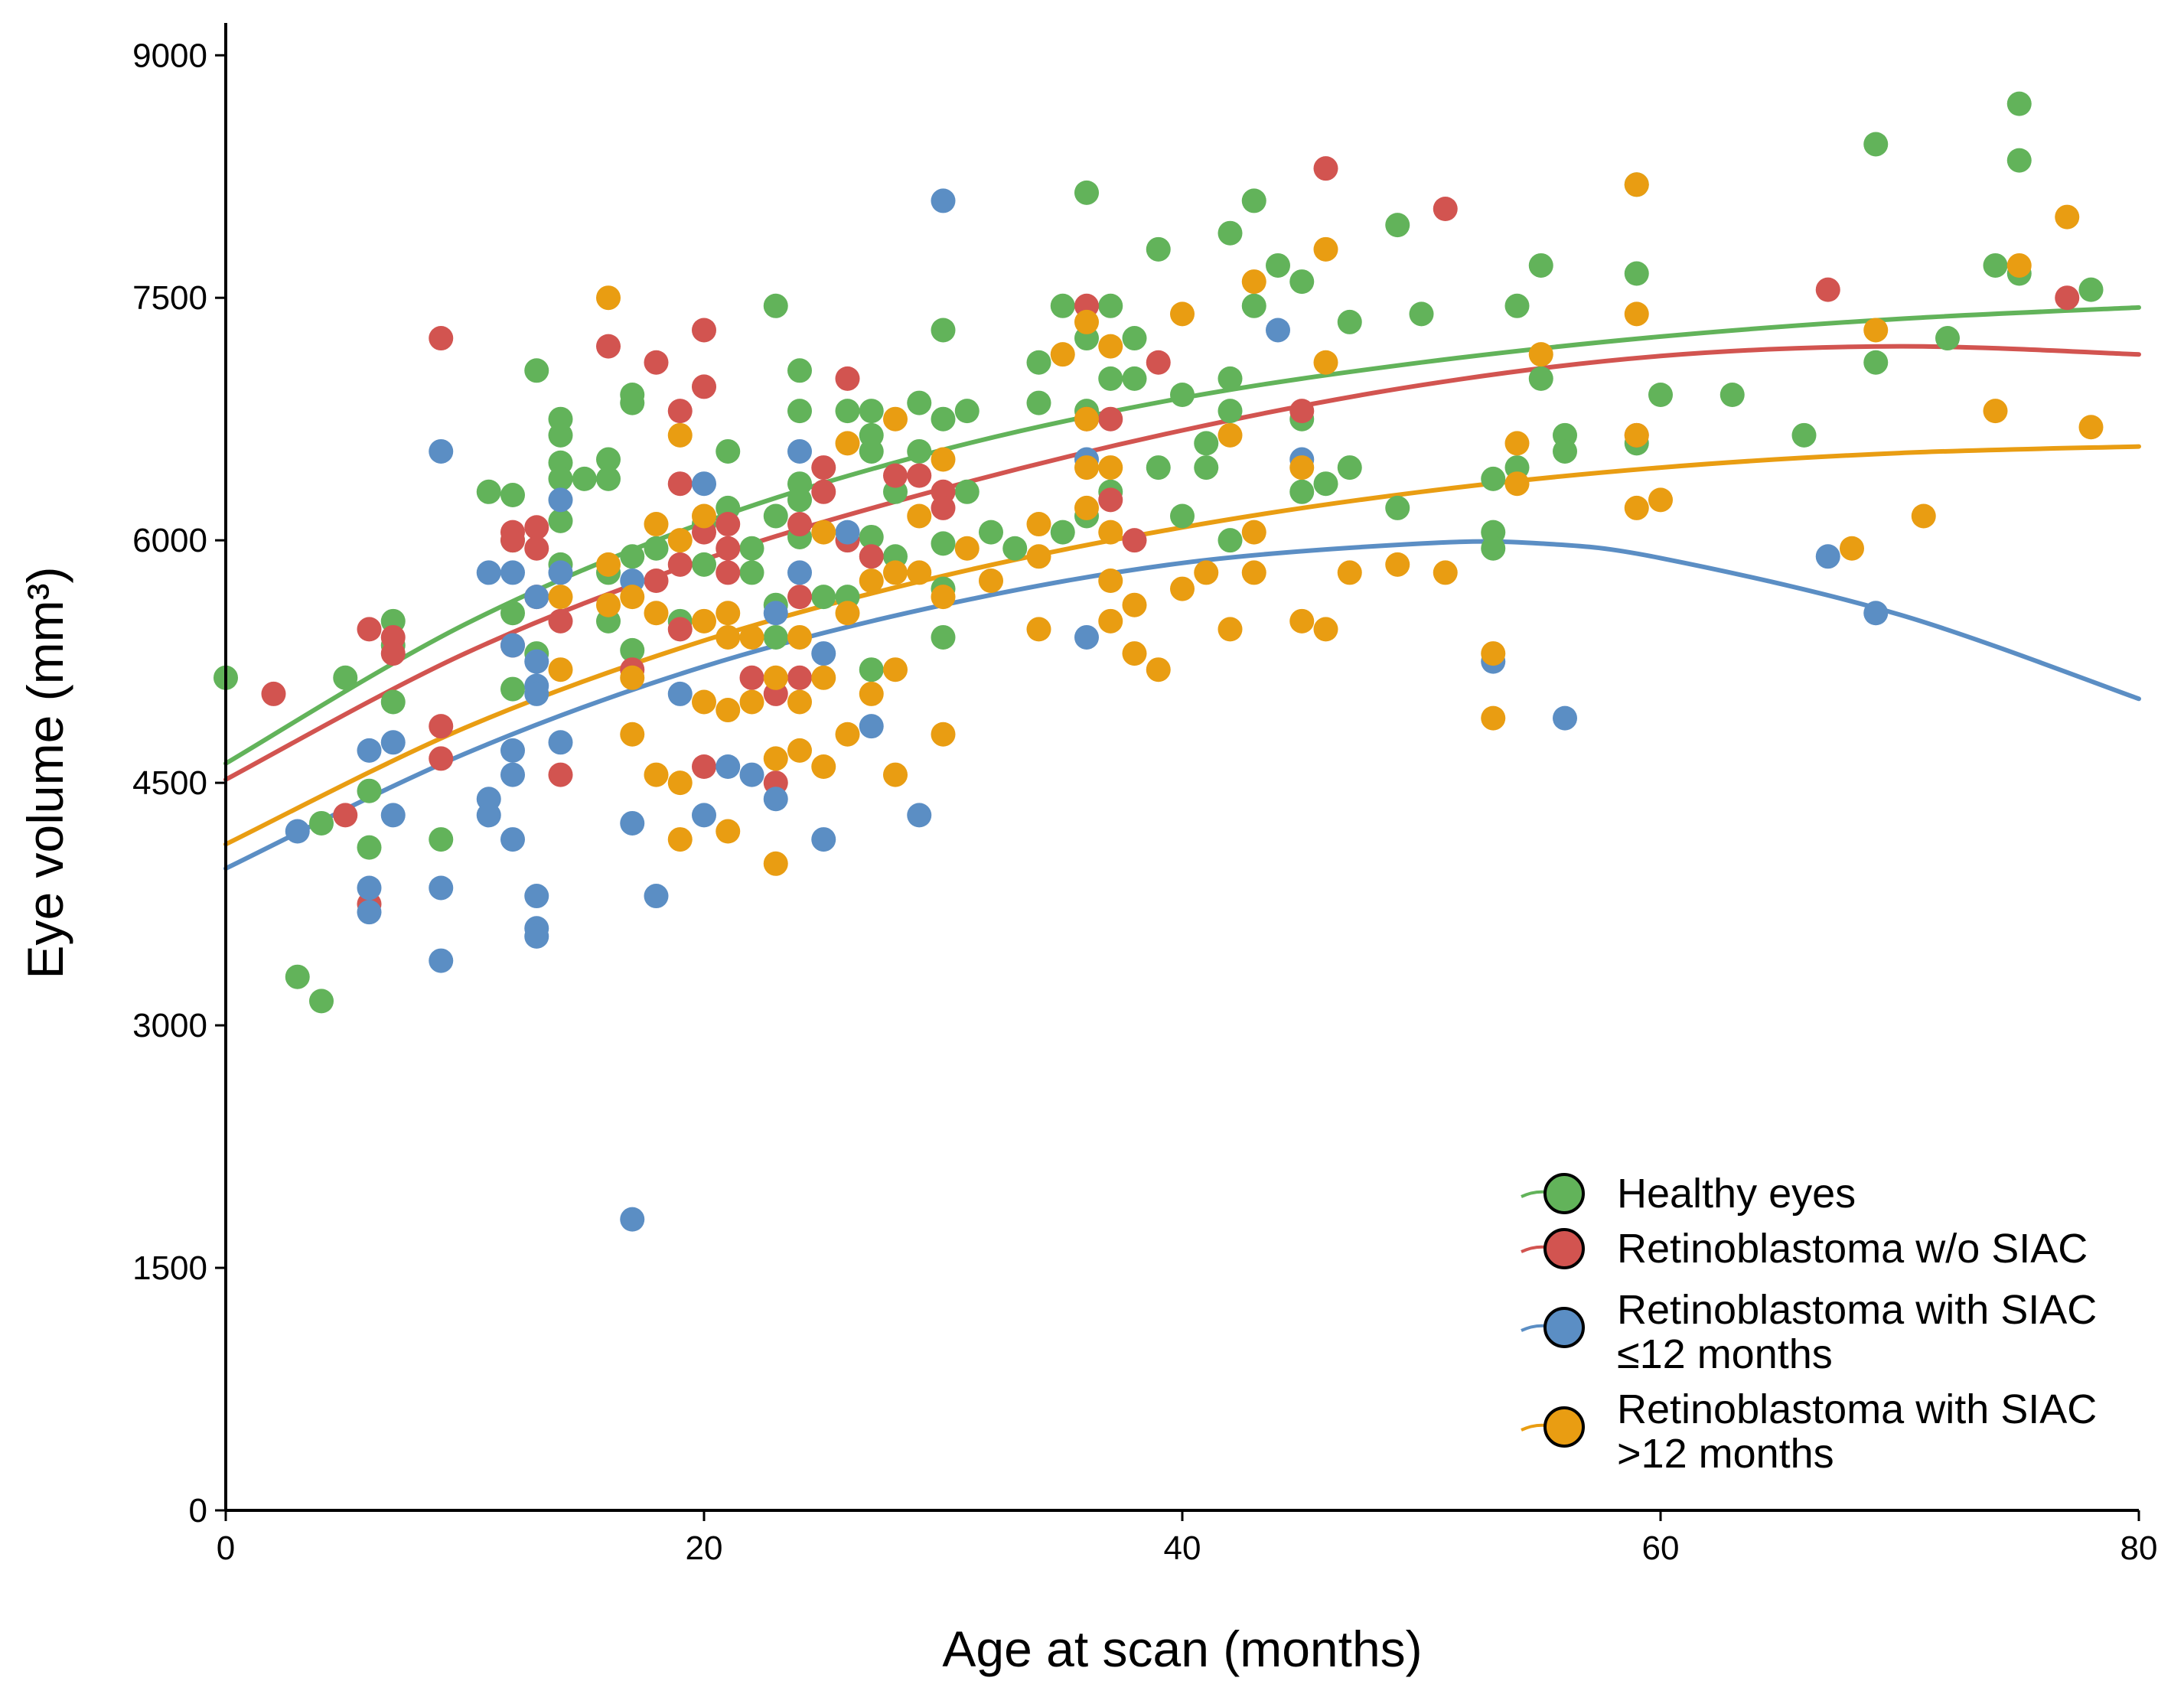  I want to click on y-tick-label: 1500, so click(169, 1268).